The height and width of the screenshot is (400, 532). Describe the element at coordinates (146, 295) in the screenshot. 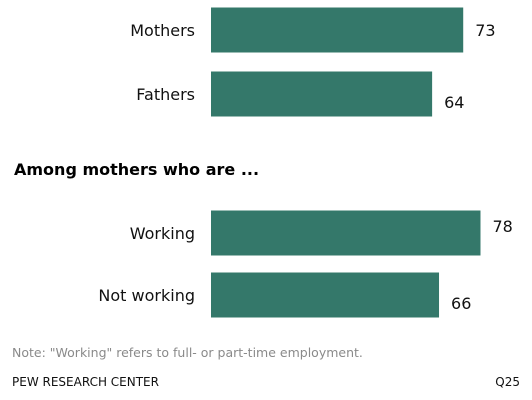

I see `category-label-not-working: Not working` at that location.